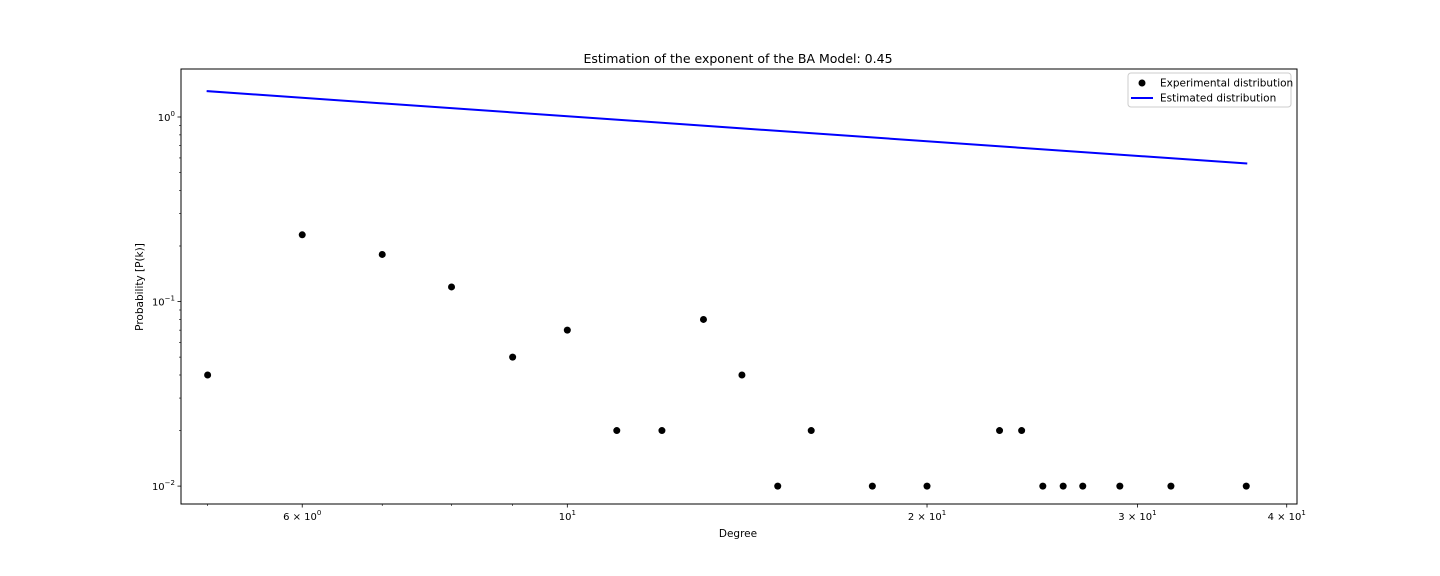 Image resolution: width=1440 pixels, height=576 pixels. Describe the element at coordinates (140, 287) in the screenshot. I see `y-axis-label: Probability [P(k)]` at that location.